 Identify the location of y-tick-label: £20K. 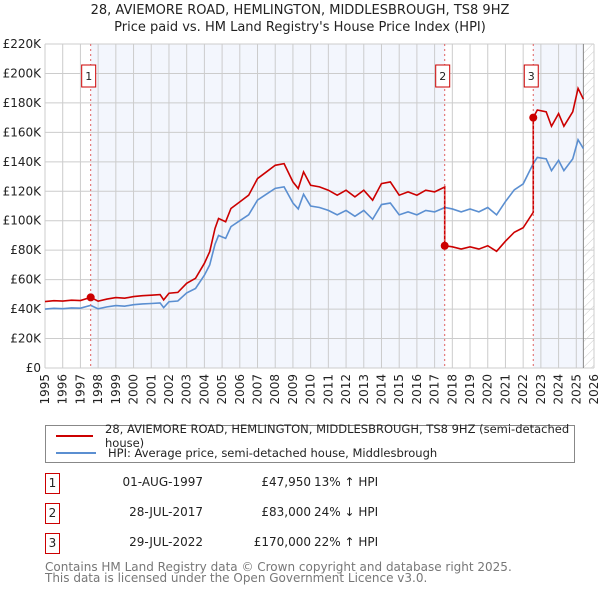
(26, 339).